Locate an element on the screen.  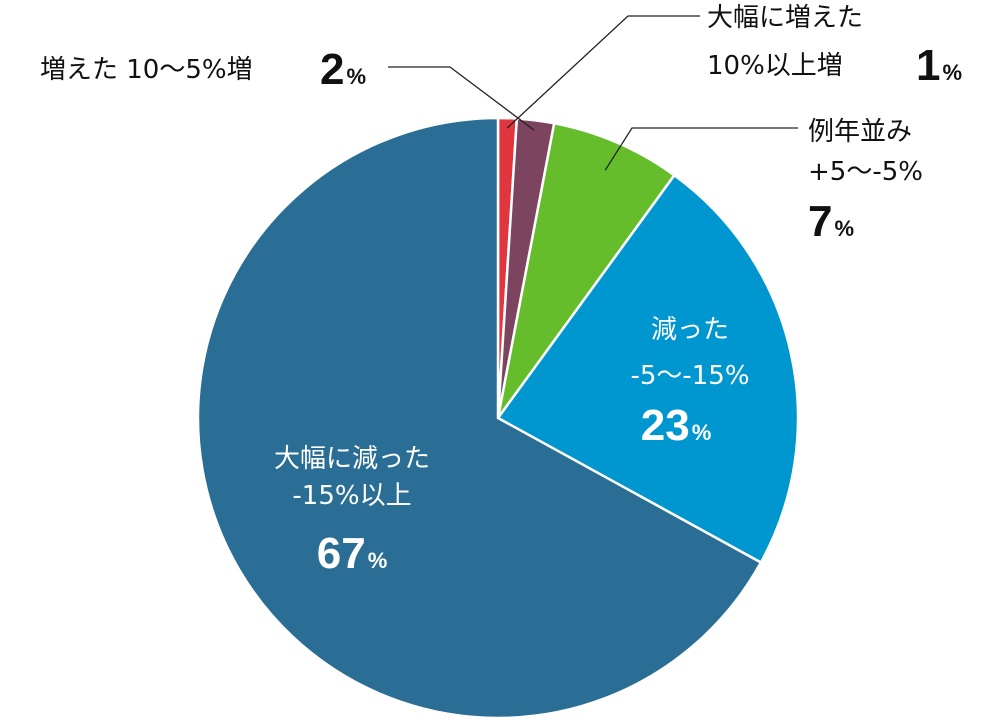
slice-range-decreased: -5〜-15% is located at coordinates (689, 376).